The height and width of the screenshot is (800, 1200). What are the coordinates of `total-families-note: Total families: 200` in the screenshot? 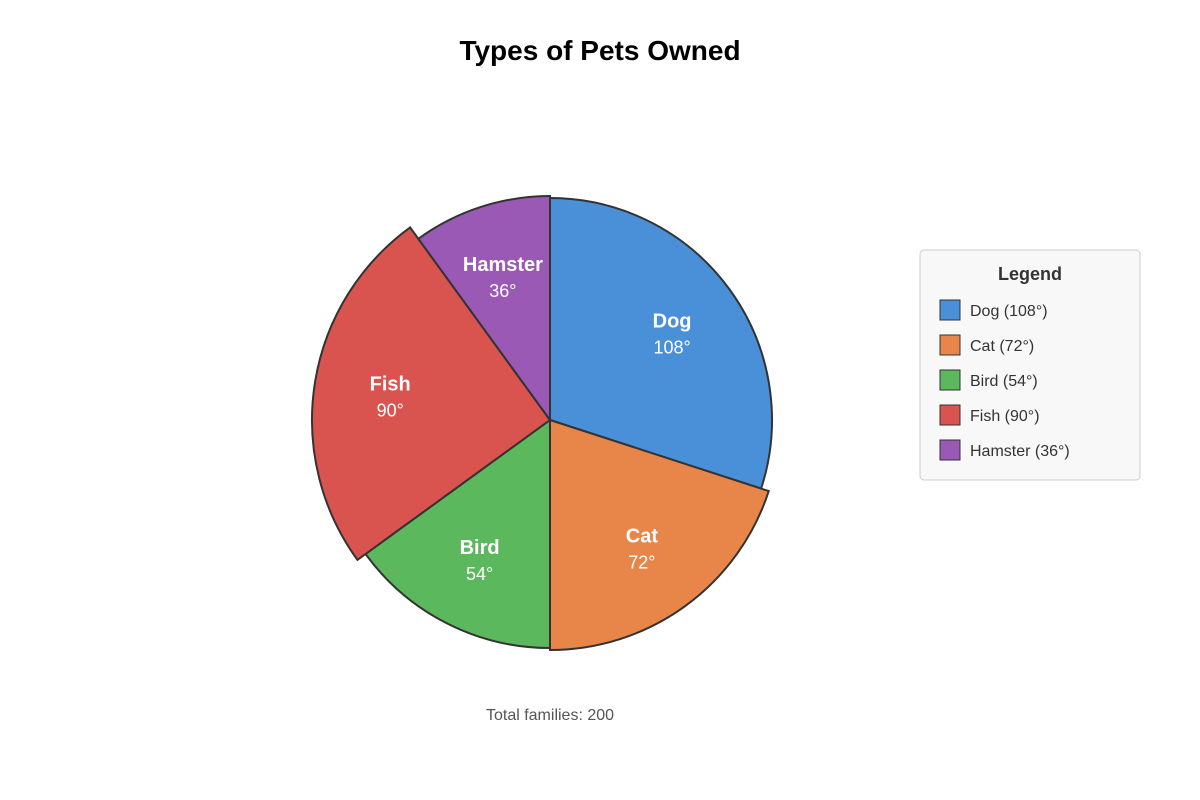 It's located at (550, 715).